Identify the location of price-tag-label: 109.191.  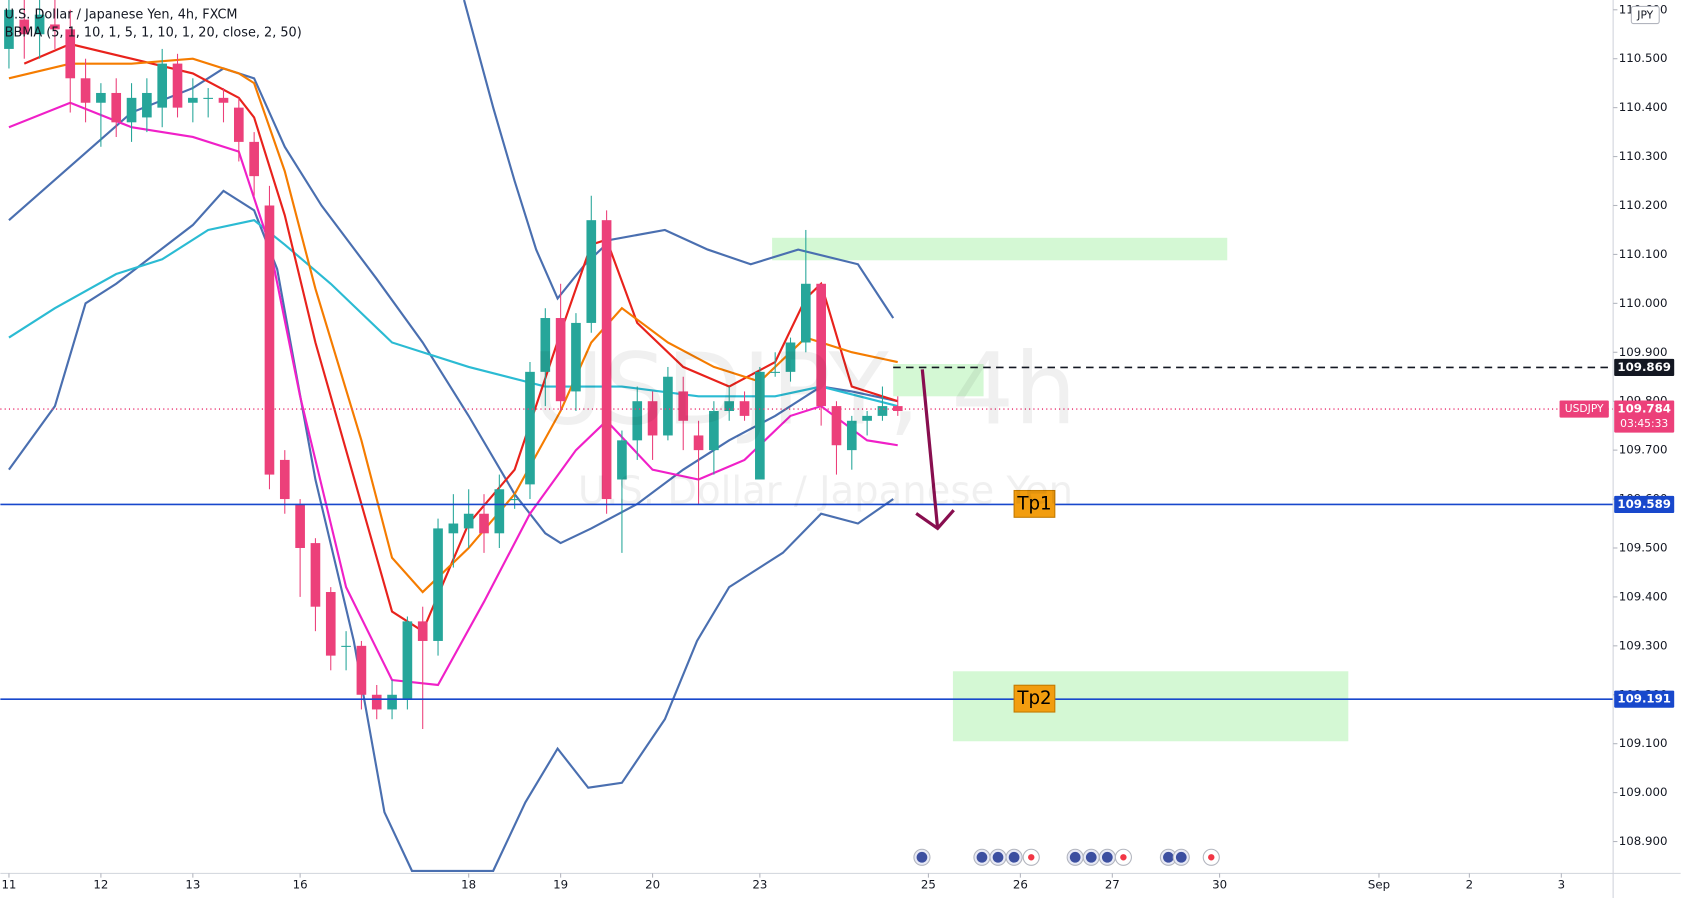
(1644, 699).